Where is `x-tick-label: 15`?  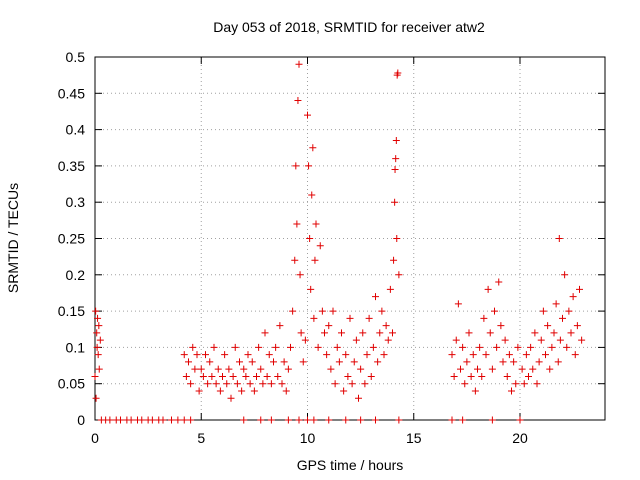
x-tick-label: 15 is located at coordinates (414, 438).